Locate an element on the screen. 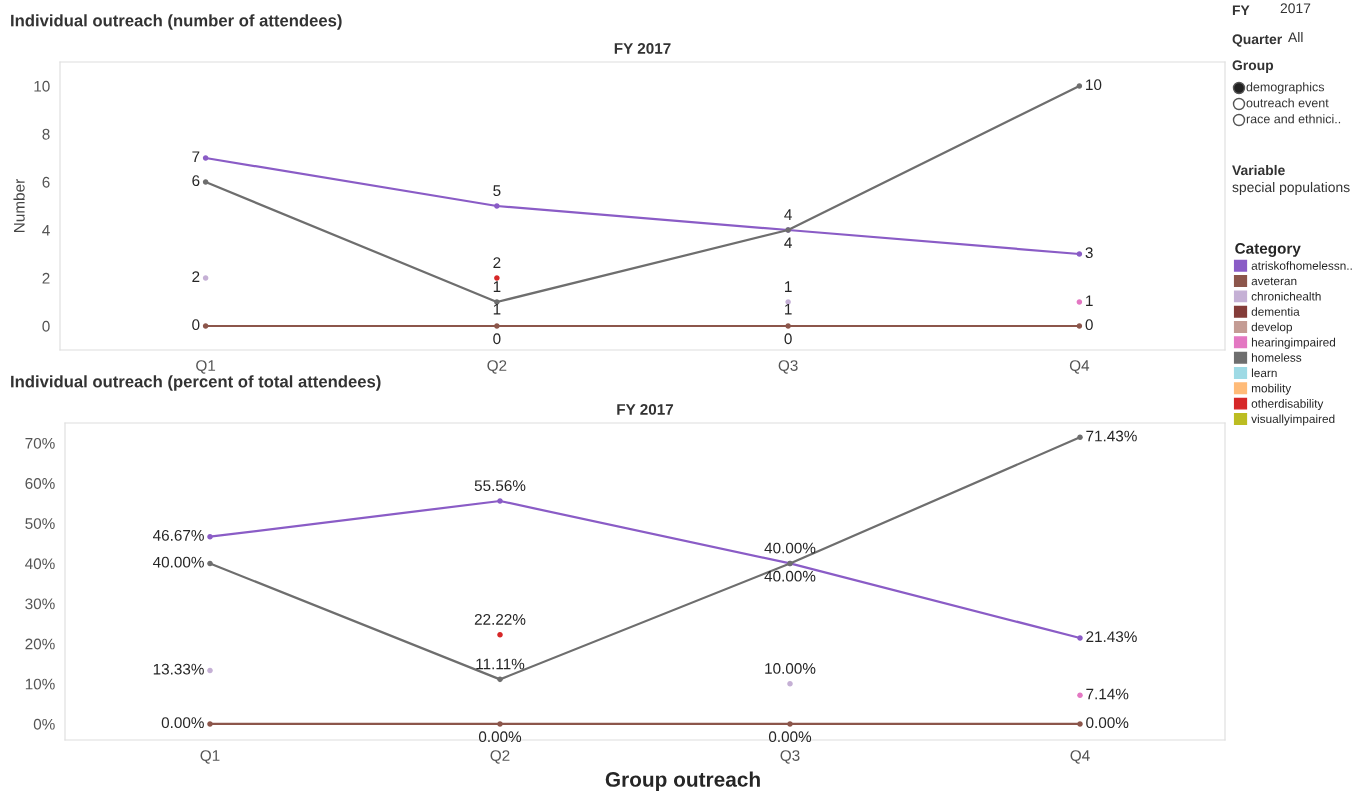 This screenshot has height=803, width=1366. y-tick-label: 20% is located at coordinates (40, 644).